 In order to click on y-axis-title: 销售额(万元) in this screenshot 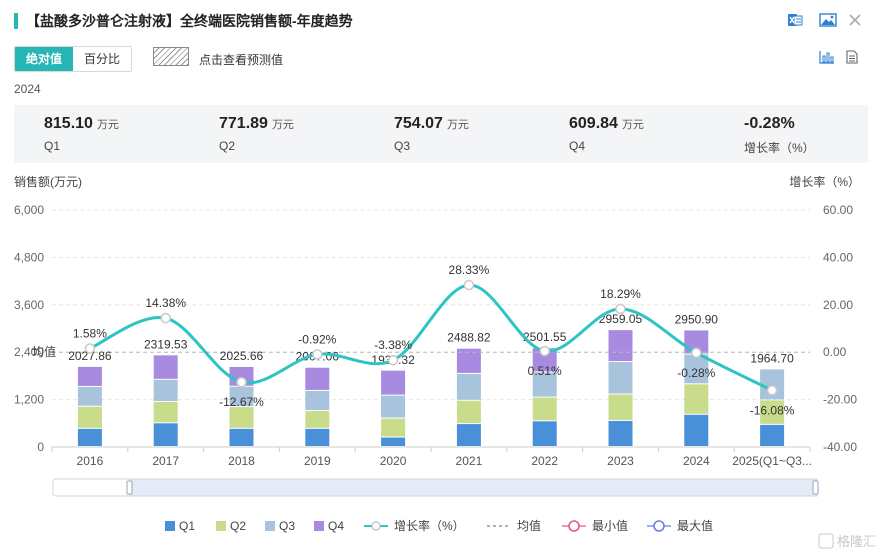, I will do `click(48, 181)`.